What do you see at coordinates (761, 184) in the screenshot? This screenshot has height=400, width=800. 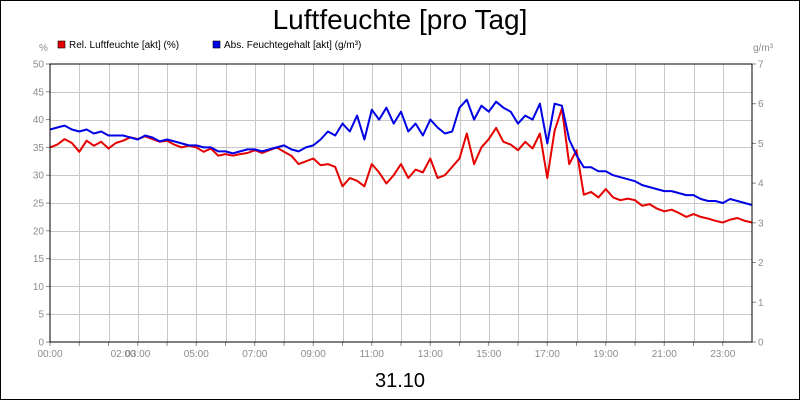 I see `right-tick-label: 4` at bounding box center [761, 184].